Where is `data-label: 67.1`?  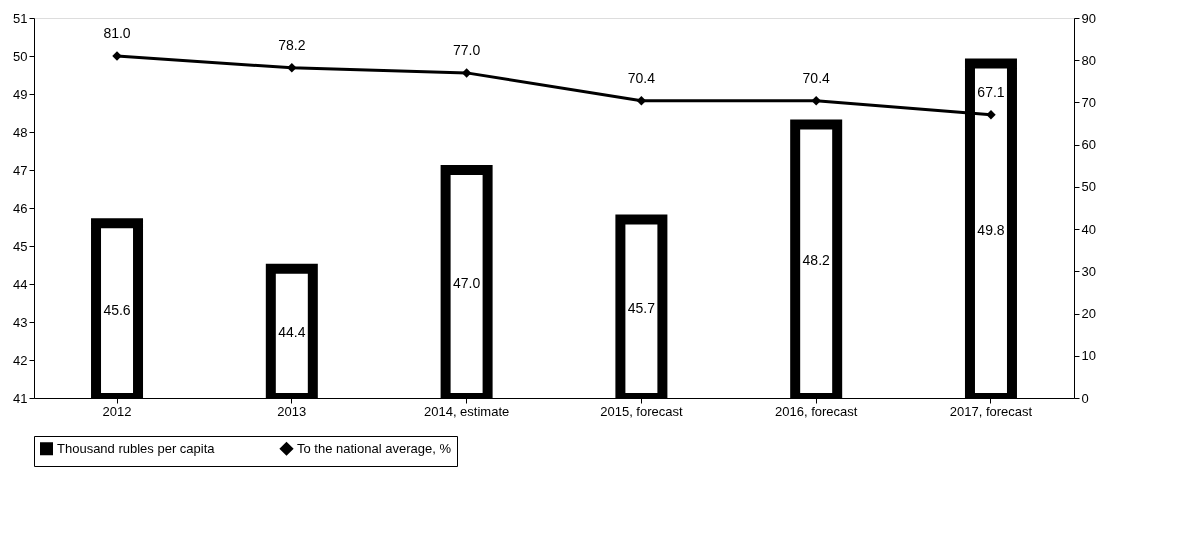 data-label: 67.1 is located at coordinates (991, 91).